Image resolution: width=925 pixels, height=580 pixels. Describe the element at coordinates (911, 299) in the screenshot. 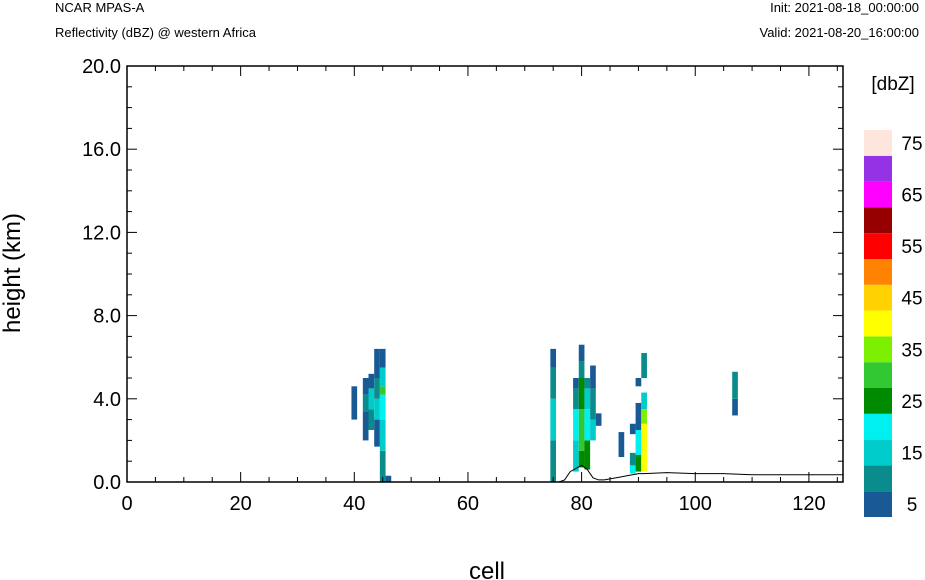

I see `colorbar-label: 45` at that location.